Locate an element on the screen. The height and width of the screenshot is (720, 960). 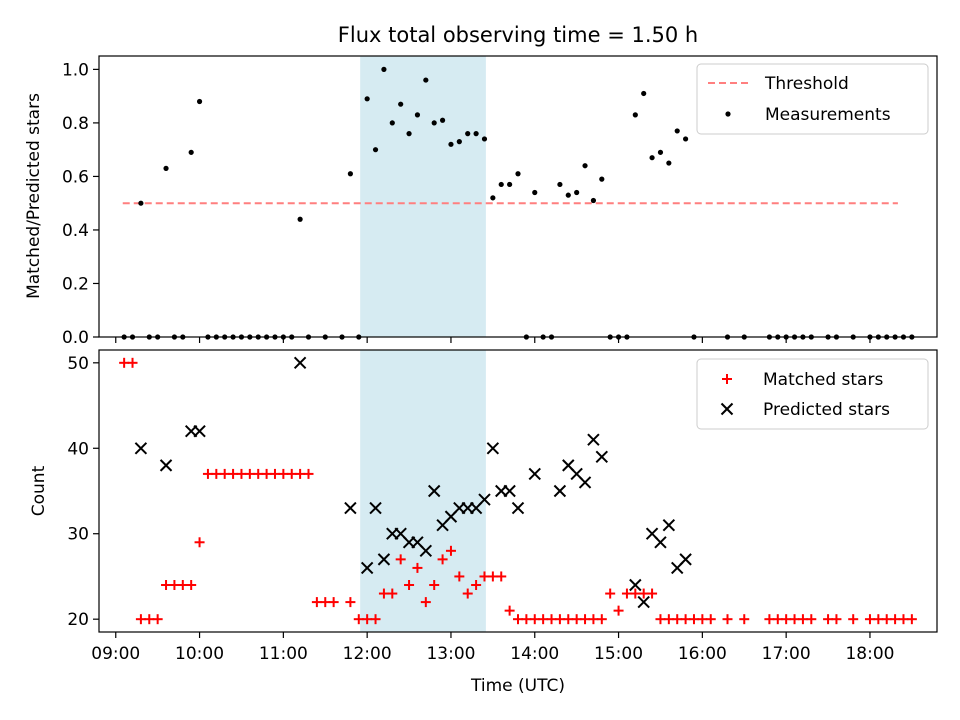
measurements-legend-label: Measurements is located at coordinates (828, 115).